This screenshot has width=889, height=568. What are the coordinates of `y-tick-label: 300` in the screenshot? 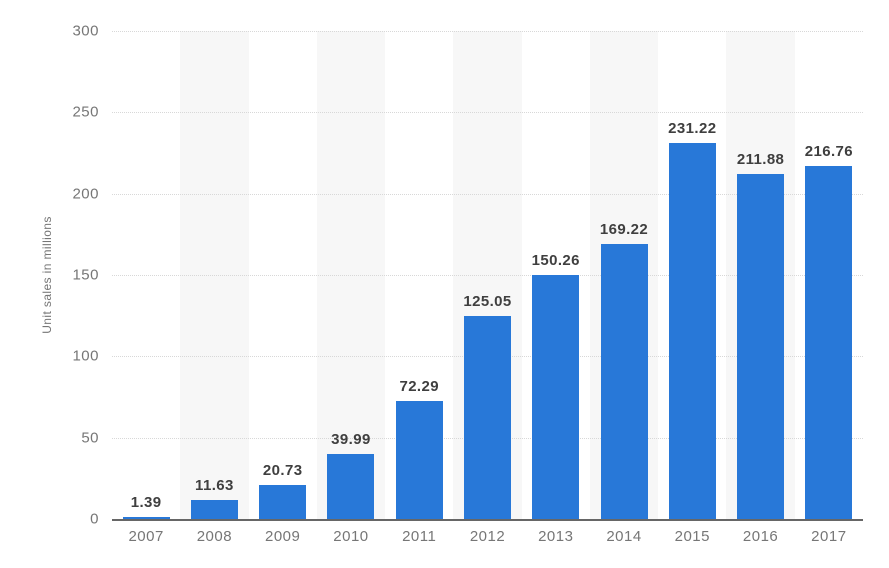 It's located at (85, 31).